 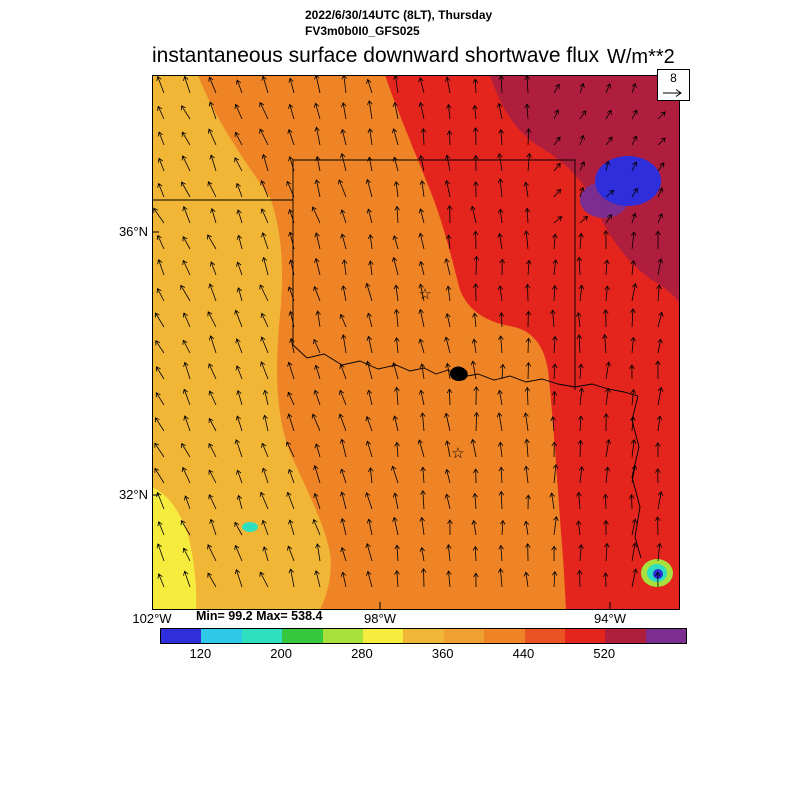 What do you see at coordinates (672, 93) in the screenshot?
I see `wind-reference-arrow-icon` at bounding box center [672, 93].